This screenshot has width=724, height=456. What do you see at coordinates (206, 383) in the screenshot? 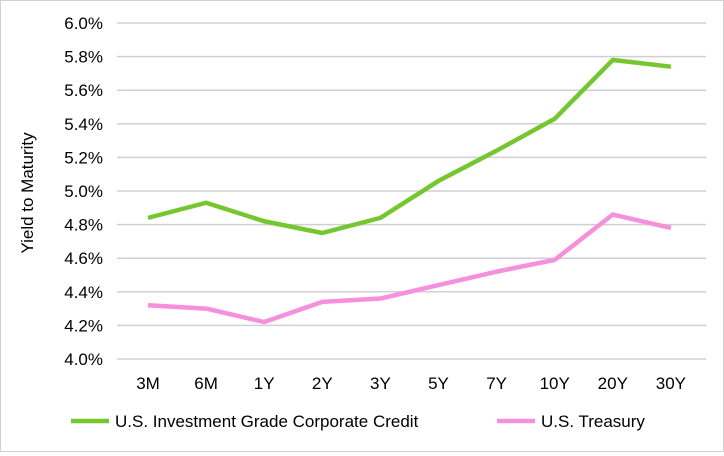
I see `x-tick-label: 6M` at bounding box center [206, 383].